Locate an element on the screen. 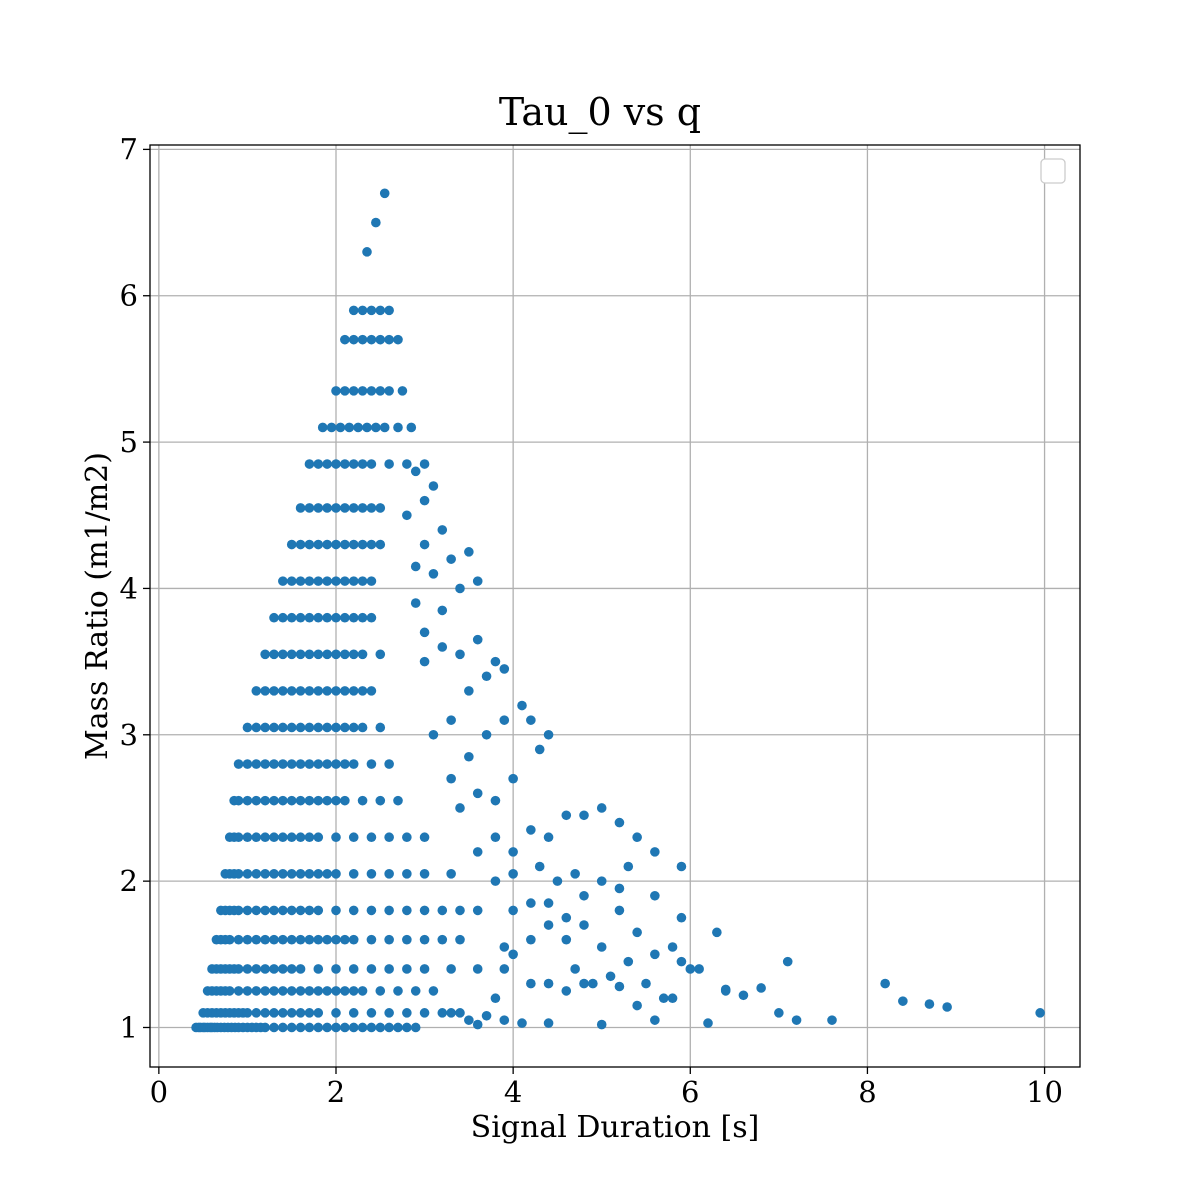 Image resolution: width=1200 pixels, height=1200 pixels. y-axis-label: Mass Ratio (m1/m2) is located at coordinates (97, 606).